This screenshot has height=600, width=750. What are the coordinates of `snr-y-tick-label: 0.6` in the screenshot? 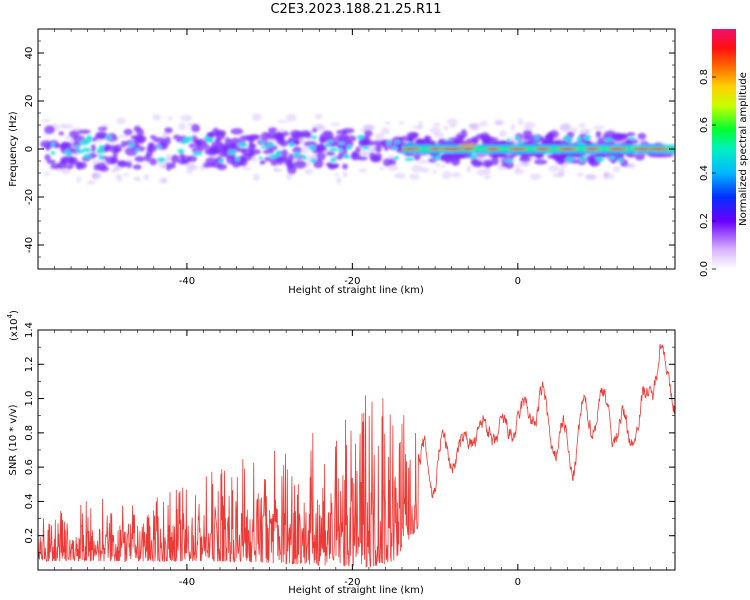 It's located at (29, 467).